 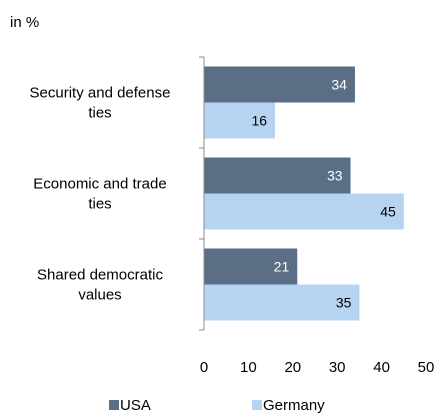 What do you see at coordinates (388, 212) in the screenshot?
I see `data-label: 45` at bounding box center [388, 212].